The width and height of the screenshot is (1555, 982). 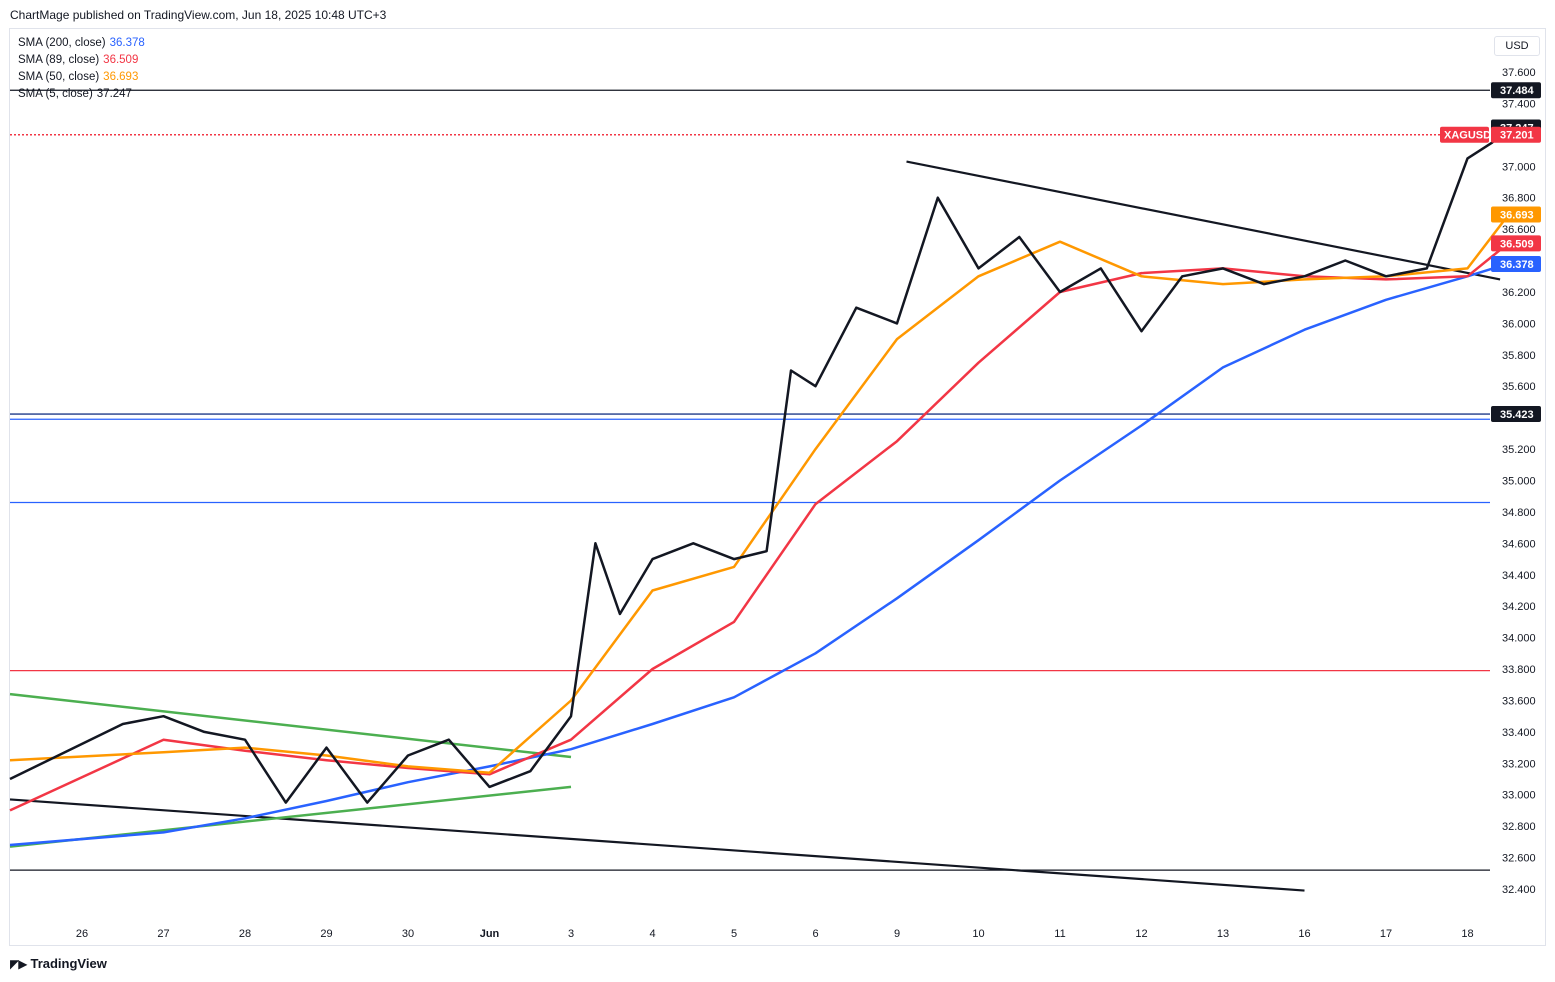 I want to click on x-tick-label-9: 6, so click(x=815, y=934).